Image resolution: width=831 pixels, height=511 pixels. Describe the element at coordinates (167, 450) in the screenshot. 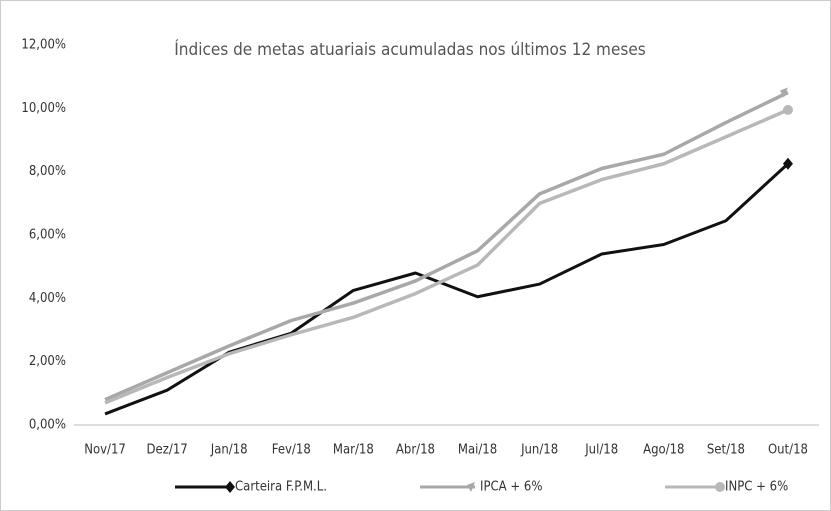

I see `x-tick-label: Dez/17` at that location.